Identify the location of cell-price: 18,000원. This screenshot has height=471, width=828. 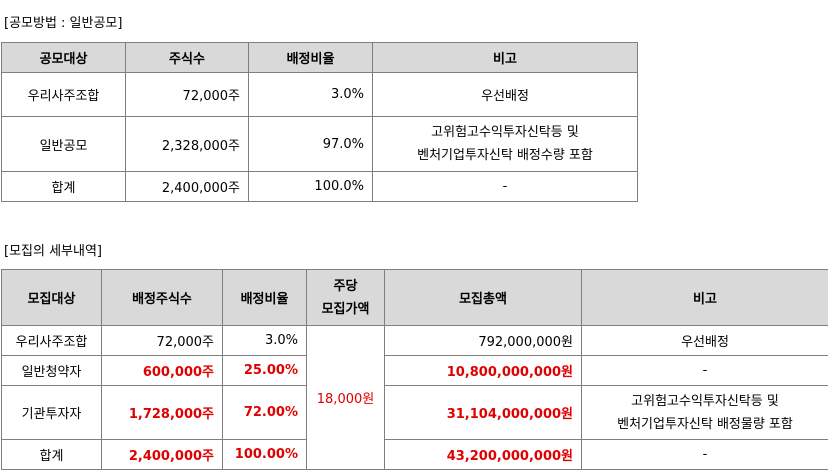
(345, 397).